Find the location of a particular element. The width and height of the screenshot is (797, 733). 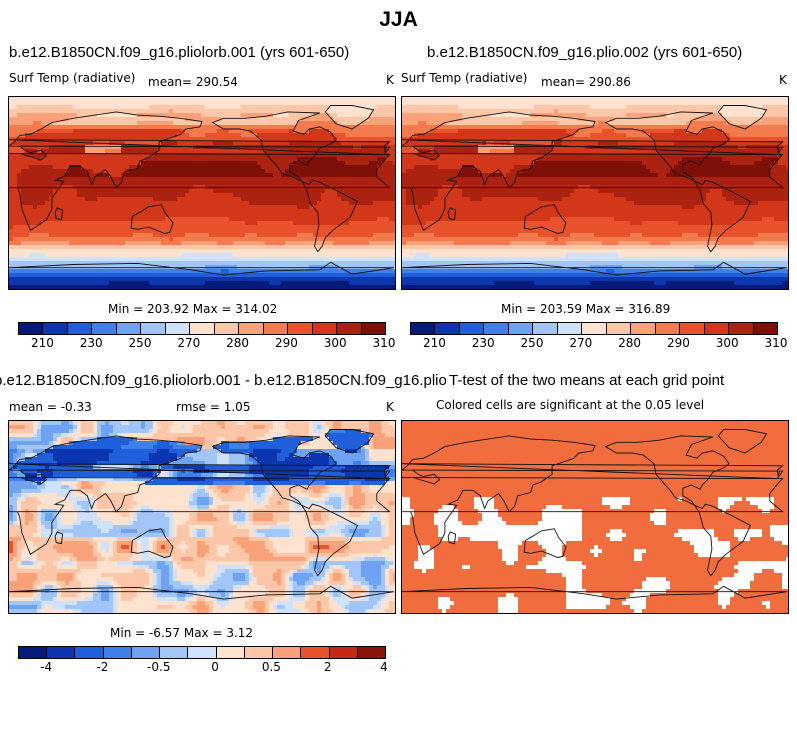

panel2-map is located at coordinates (595, 193).